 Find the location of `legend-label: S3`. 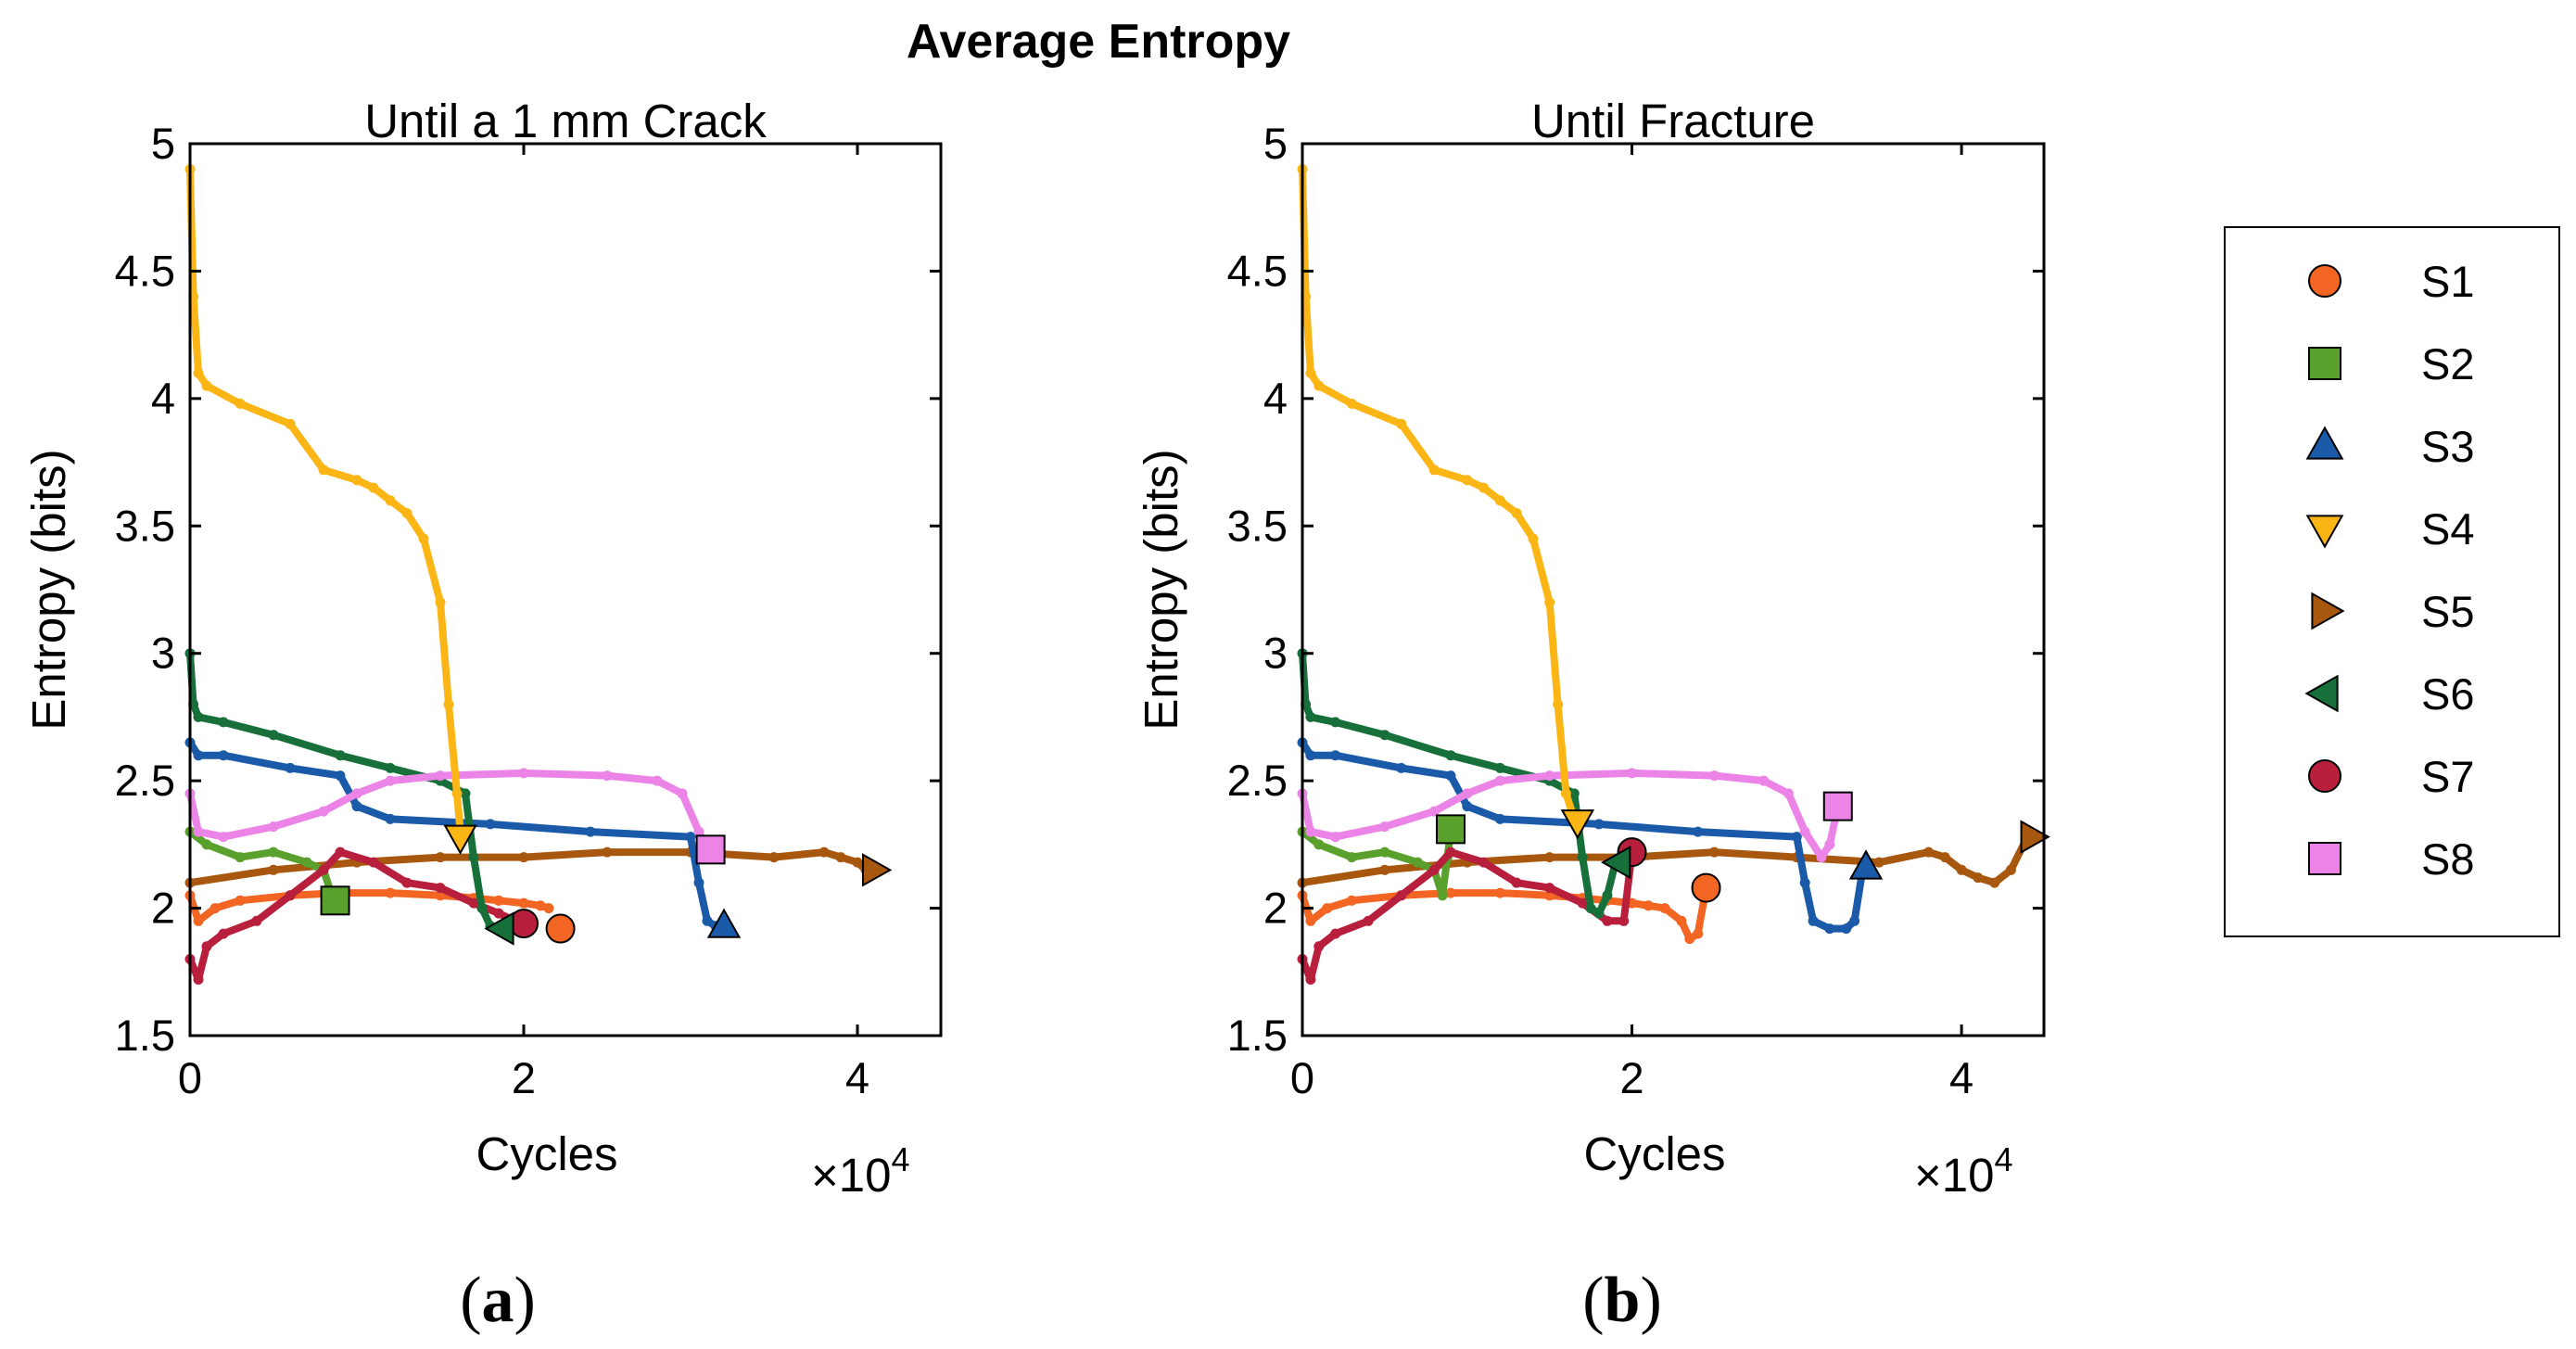

legend-label: S3 is located at coordinates (2448, 447).